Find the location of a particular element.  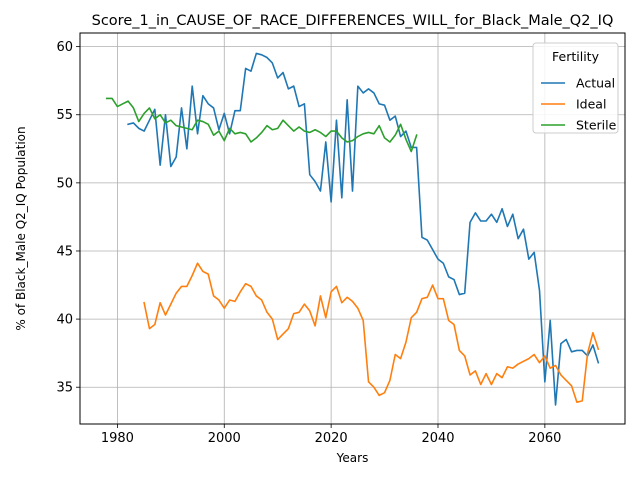

y-tick-label: 50 is located at coordinates (64, 183).